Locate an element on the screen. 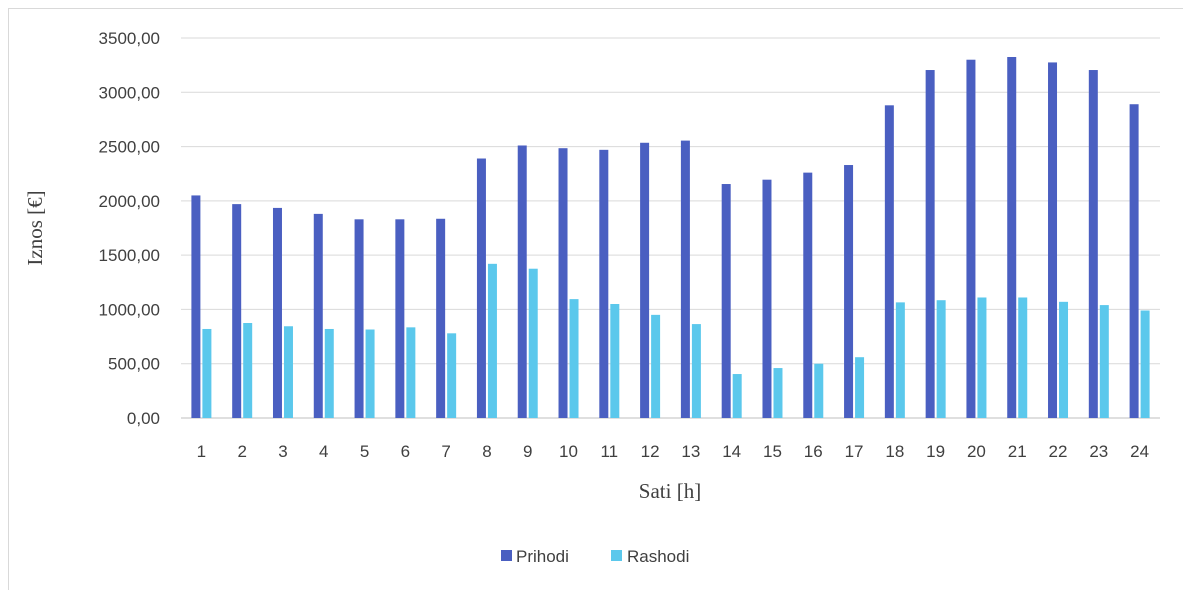 This screenshot has width=1184, height=591. y-tick-label: 0,00 is located at coordinates (143, 418).